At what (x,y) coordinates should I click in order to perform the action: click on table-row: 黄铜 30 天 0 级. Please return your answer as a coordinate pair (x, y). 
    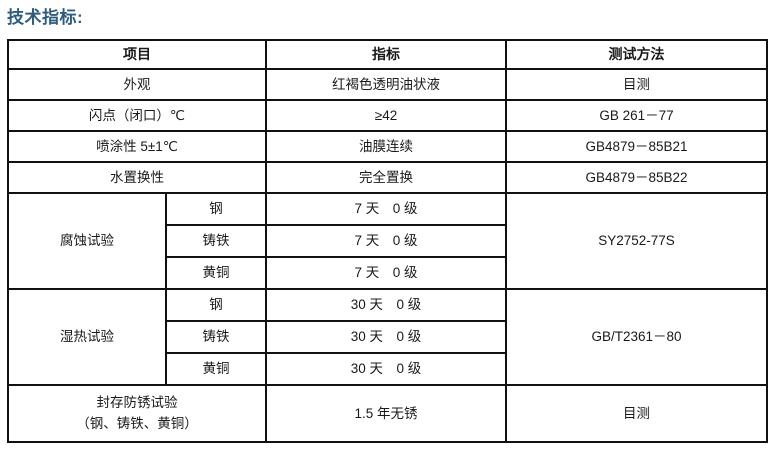
    Looking at the image, I should click on (387, 369).